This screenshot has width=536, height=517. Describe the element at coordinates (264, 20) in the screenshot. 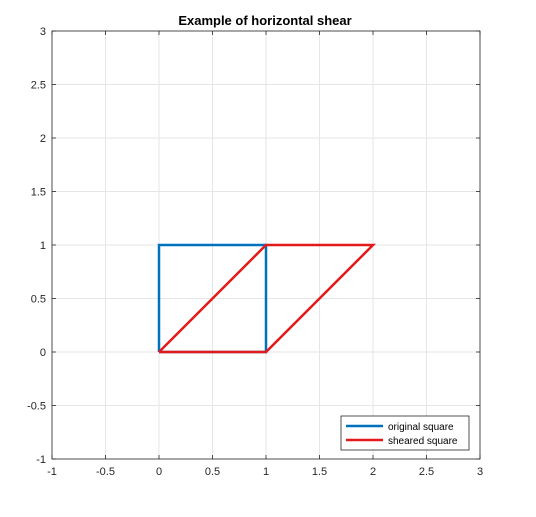

I see `chart-title: Example of horizontal shear` at that location.